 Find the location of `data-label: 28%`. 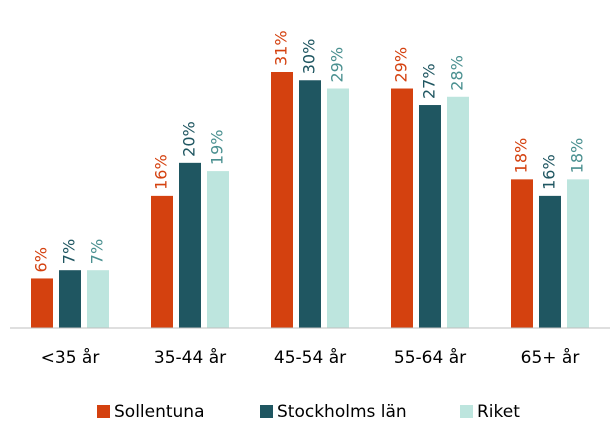

data-label: 28% is located at coordinates (457, 73).